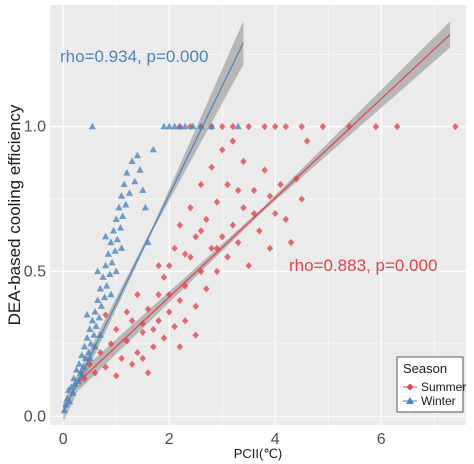 Image resolution: width=474 pixels, height=464 pixels. What do you see at coordinates (63, 439) in the screenshot?
I see `x-tick-label: 0` at bounding box center [63, 439].